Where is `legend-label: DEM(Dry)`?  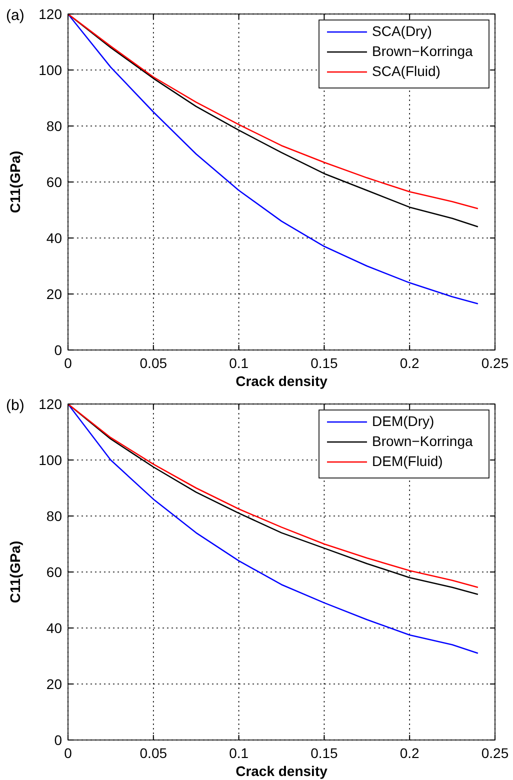
legend-label: DEM(Dry) is located at coordinates (403, 421).